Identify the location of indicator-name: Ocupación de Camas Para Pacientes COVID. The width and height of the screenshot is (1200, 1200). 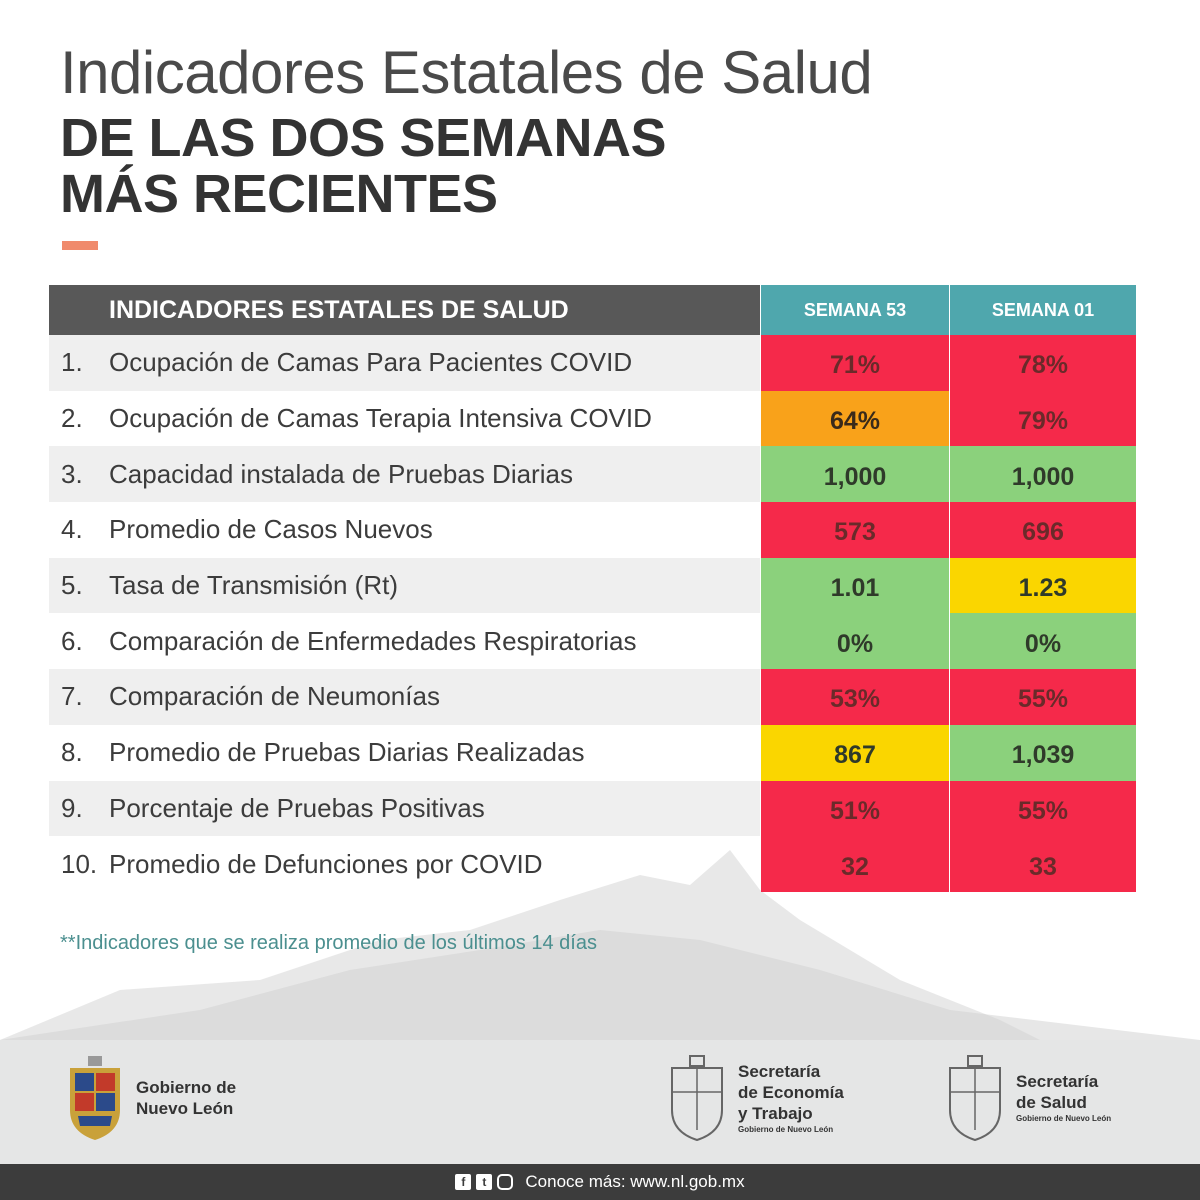
(371, 362).